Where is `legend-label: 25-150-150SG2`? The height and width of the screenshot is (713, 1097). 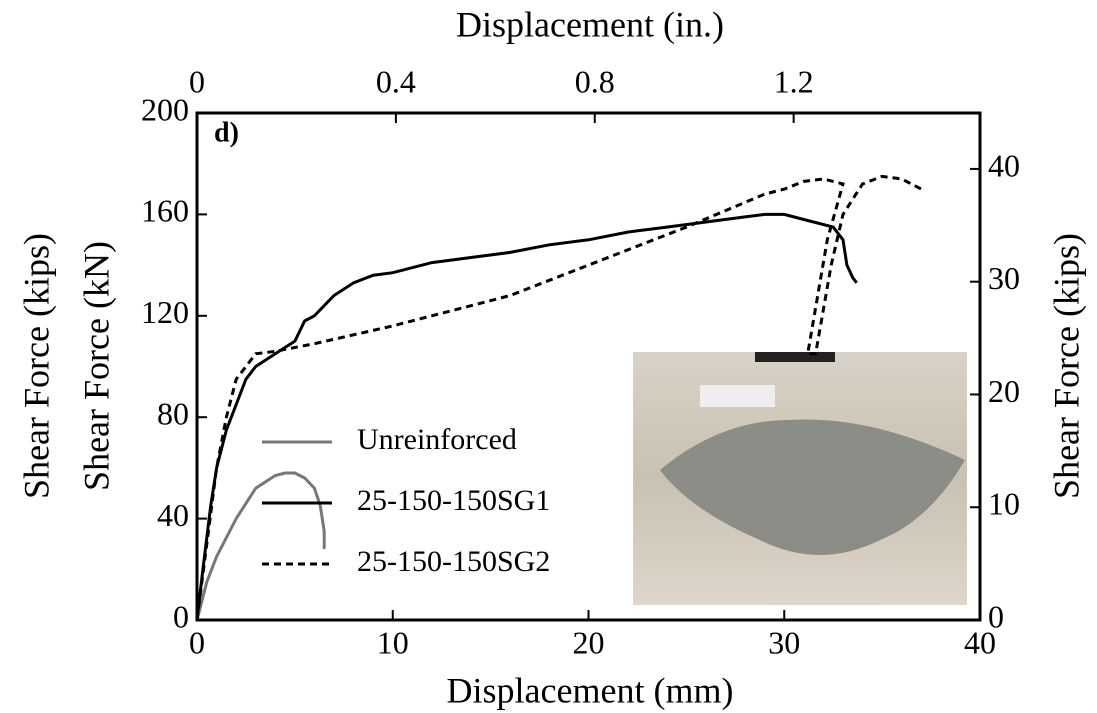
legend-label: 25-150-150SG2 is located at coordinates (453, 561).